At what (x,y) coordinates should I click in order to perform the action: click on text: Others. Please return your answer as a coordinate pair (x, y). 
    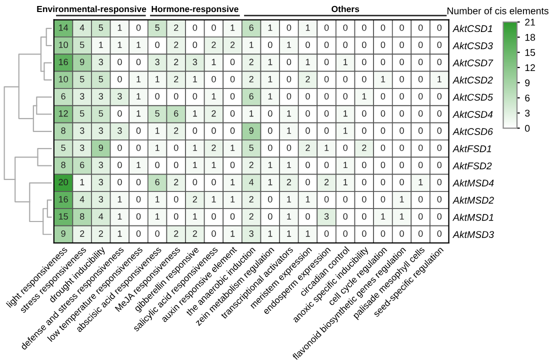
    Looking at the image, I should click on (346, 9).